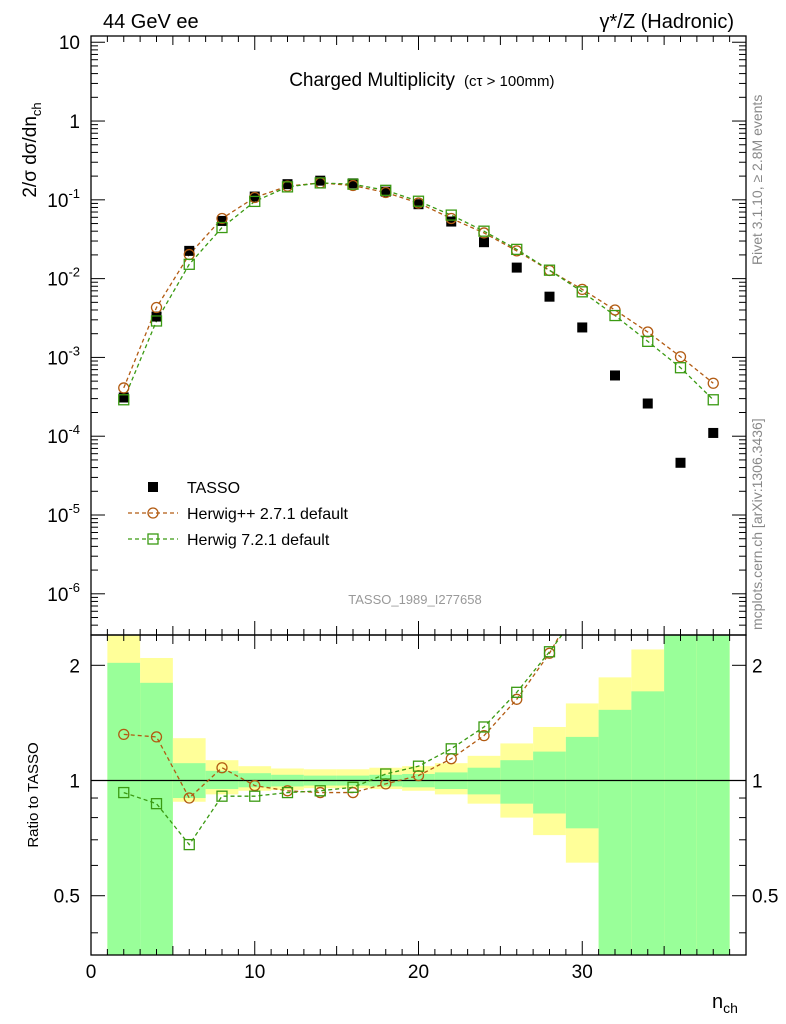 The image size is (786, 1024). What do you see at coordinates (421, 80) in the screenshot?
I see `main-title: Charged Multiplicity (cτ > 100mm)` at bounding box center [421, 80].